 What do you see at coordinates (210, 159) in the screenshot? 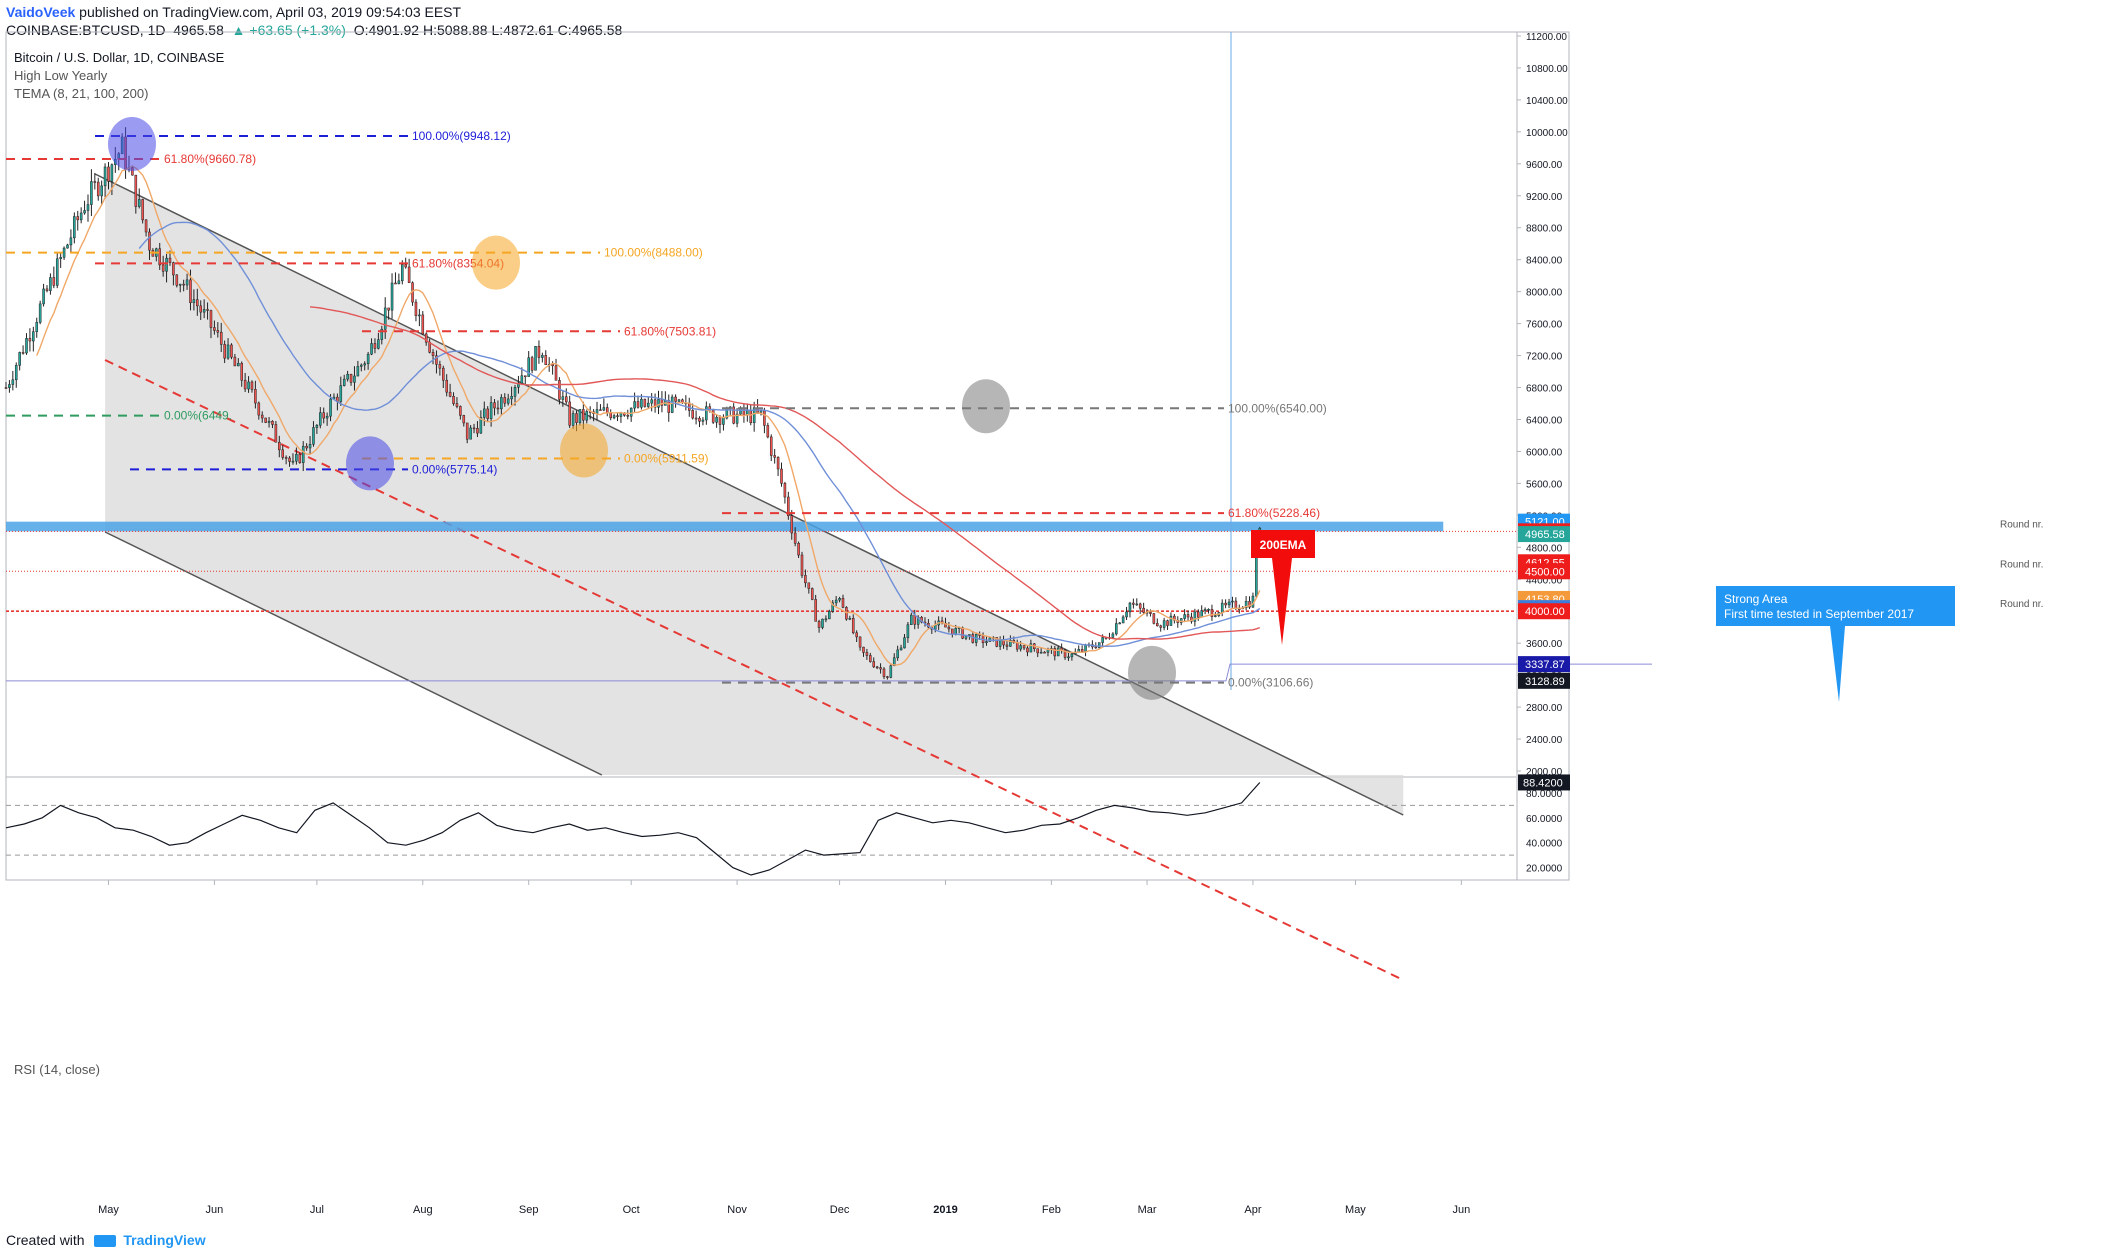
I see `fib-level-label: 61.80%(9660.78)` at bounding box center [210, 159].